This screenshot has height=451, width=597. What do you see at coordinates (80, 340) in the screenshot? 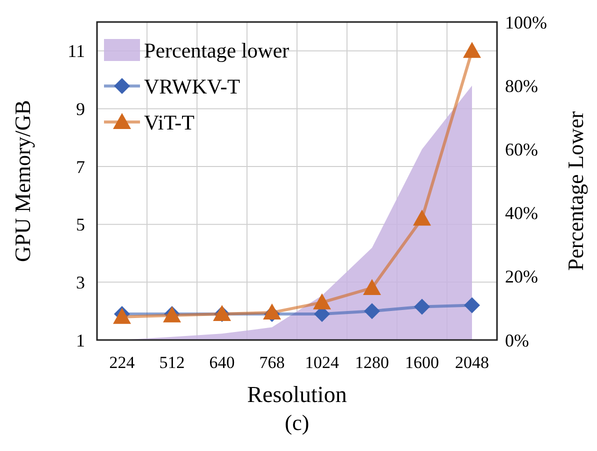
I see `y-tick-label: 1` at bounding box center [80, 340].